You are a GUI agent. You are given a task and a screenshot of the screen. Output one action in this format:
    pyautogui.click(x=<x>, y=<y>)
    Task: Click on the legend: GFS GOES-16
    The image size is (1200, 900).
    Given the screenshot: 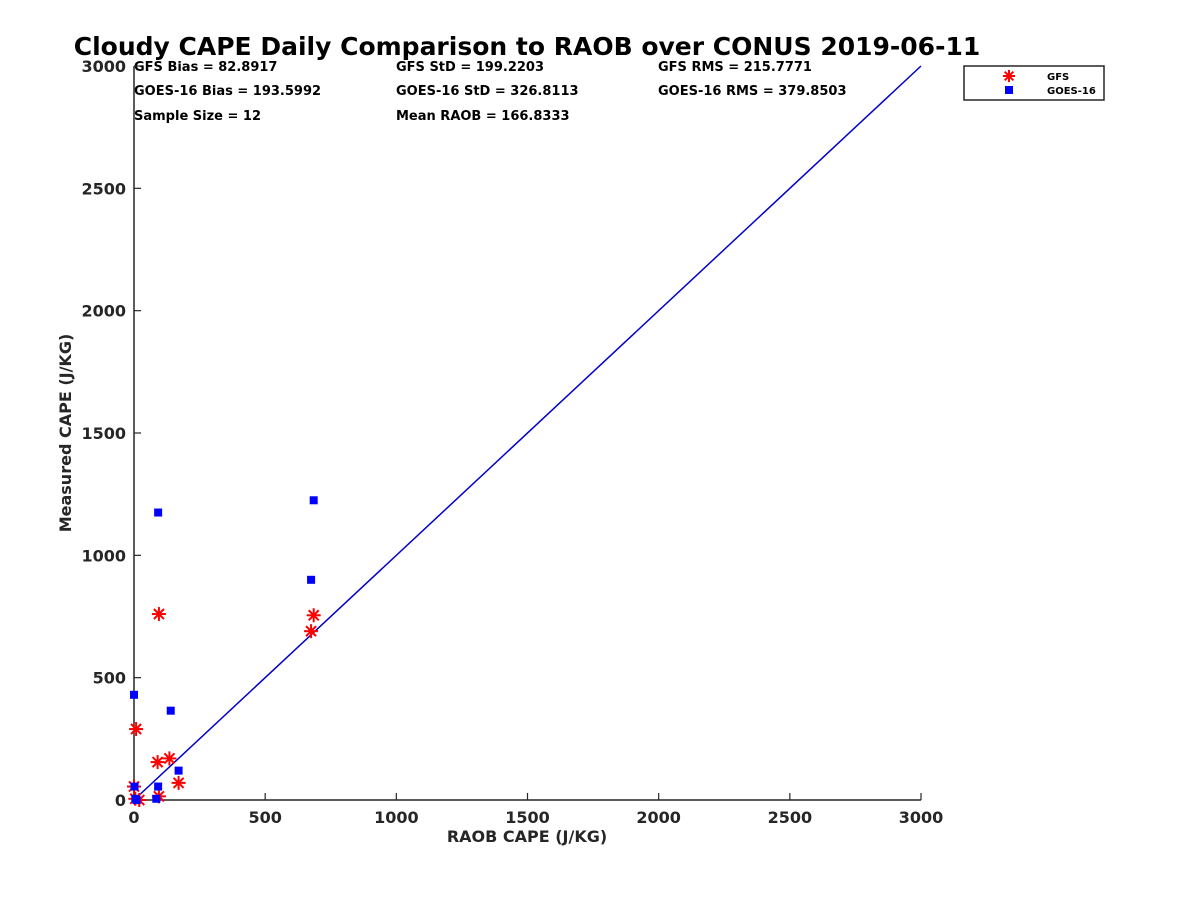 What is the action you would take?
    pyautogui.click(x=1034, y=83)
    